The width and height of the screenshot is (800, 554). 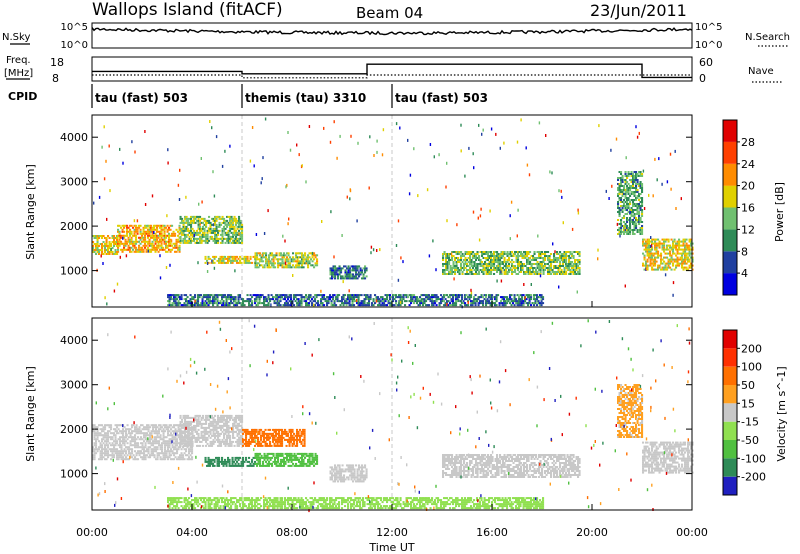 I want to click on colorbar-segment, so click(x=730, y=284).